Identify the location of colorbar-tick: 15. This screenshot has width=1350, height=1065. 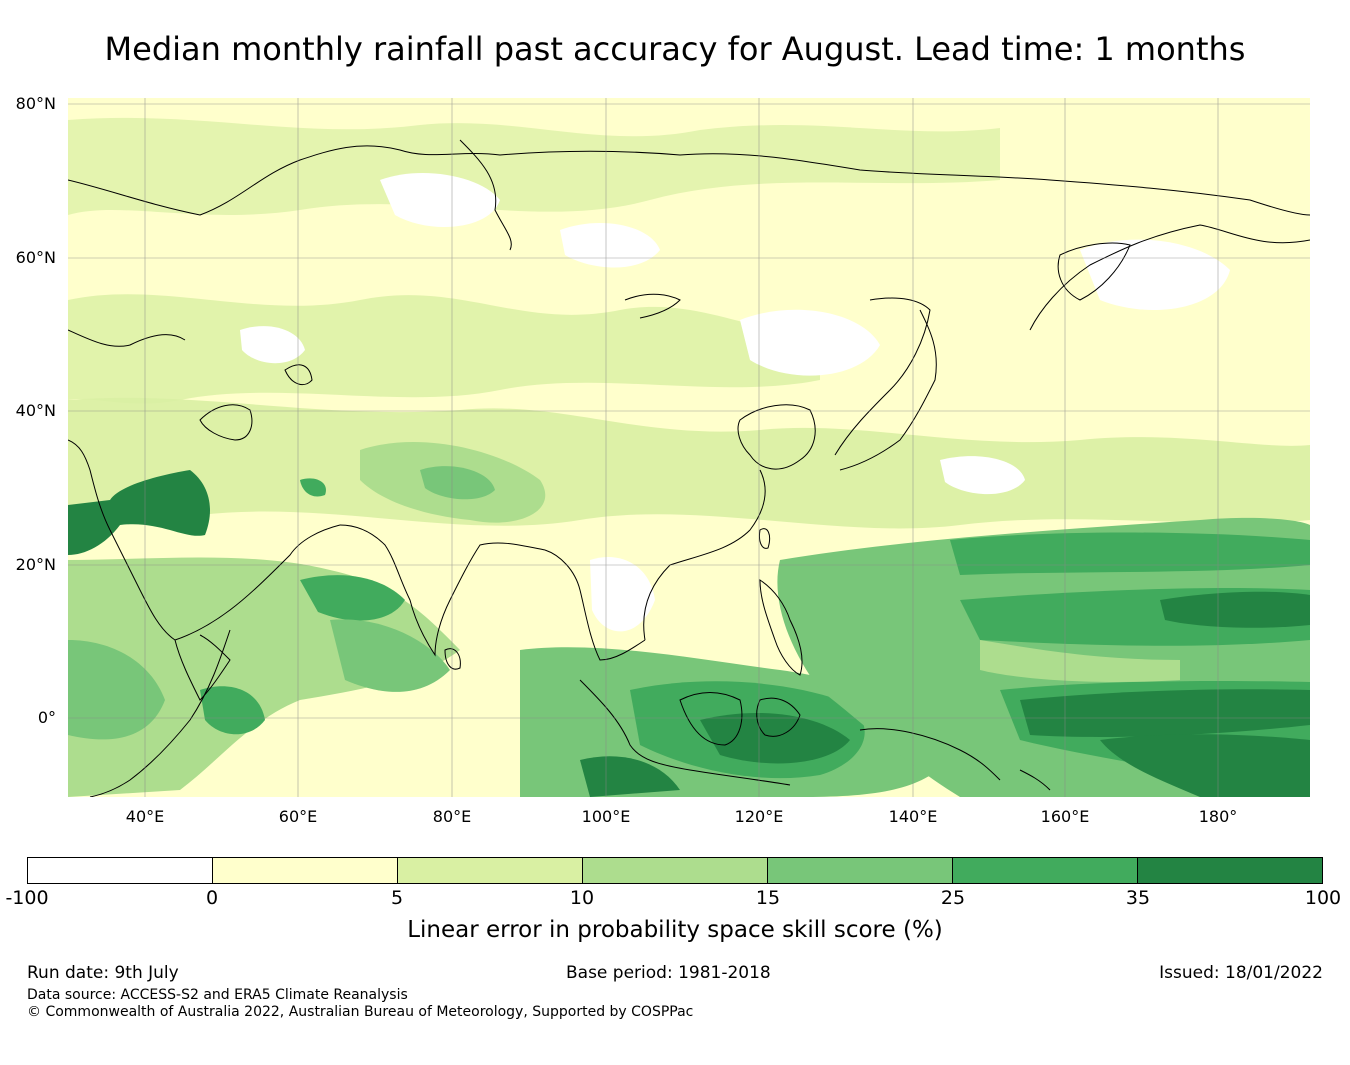
(768, 898).